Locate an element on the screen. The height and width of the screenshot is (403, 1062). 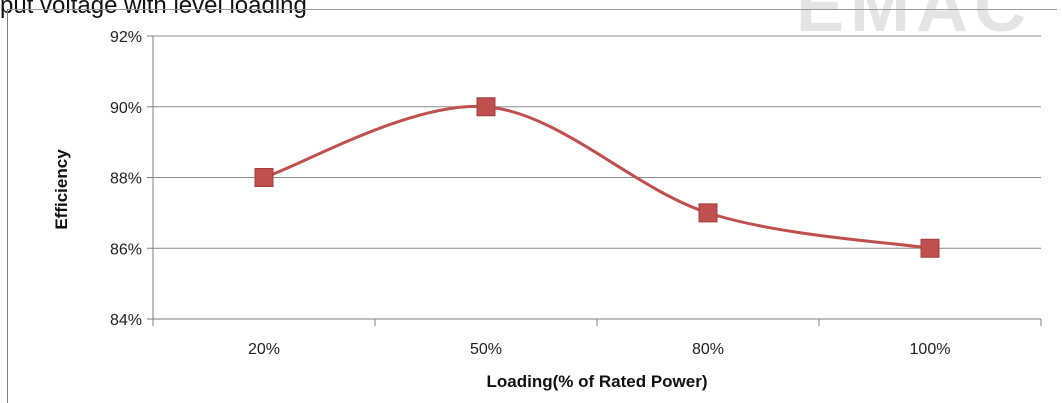
x-tick-label: 100% is located at coordinates (930, 349).